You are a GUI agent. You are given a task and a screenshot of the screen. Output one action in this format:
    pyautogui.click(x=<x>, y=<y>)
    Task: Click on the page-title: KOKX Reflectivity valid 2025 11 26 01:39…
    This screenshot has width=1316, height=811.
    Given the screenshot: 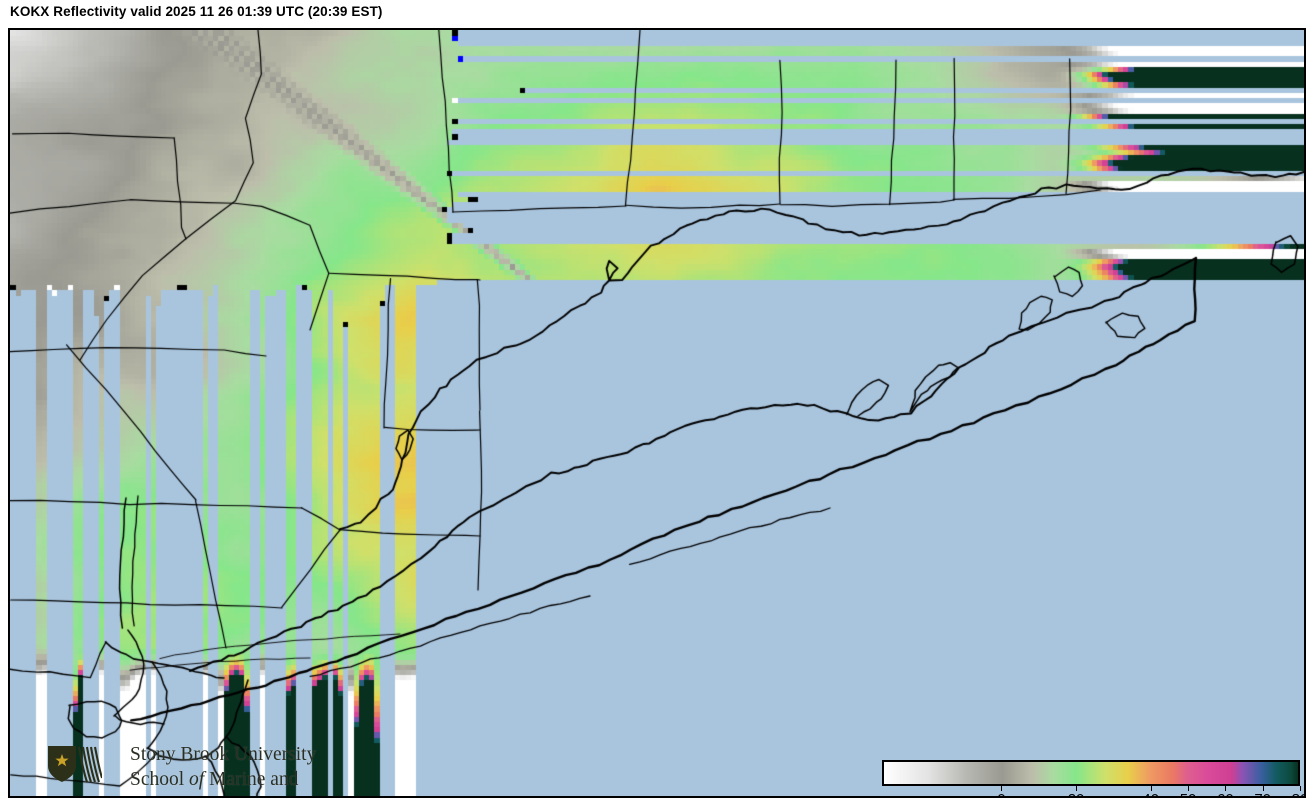 What is the action you would take?
    pyautogui.click(x=196, y=11)
    